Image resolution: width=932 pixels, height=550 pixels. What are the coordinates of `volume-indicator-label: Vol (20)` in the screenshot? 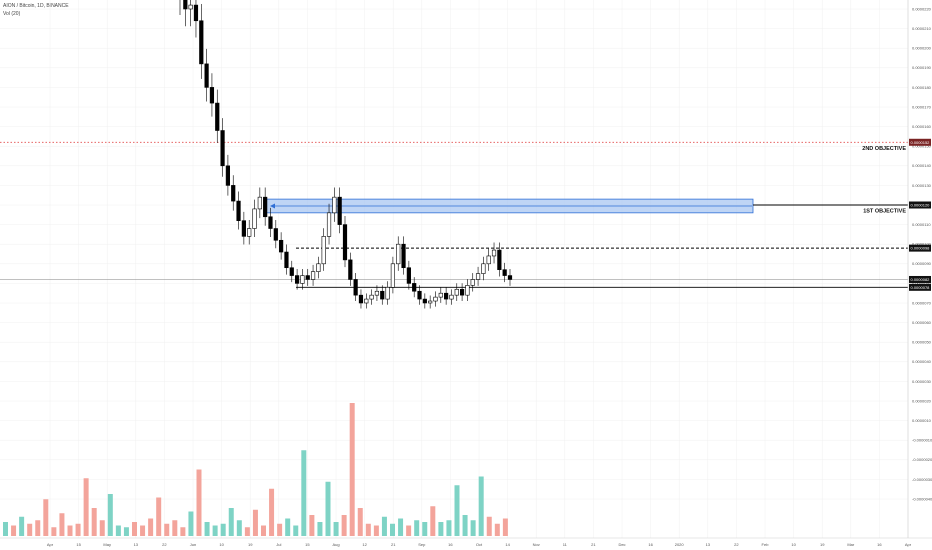 It's located at (12, 14).